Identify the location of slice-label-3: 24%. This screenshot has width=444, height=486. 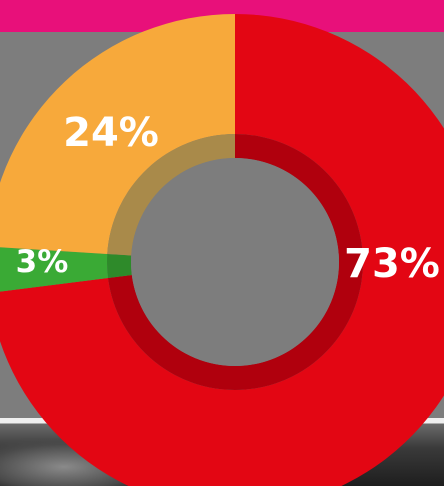
(111, 133).